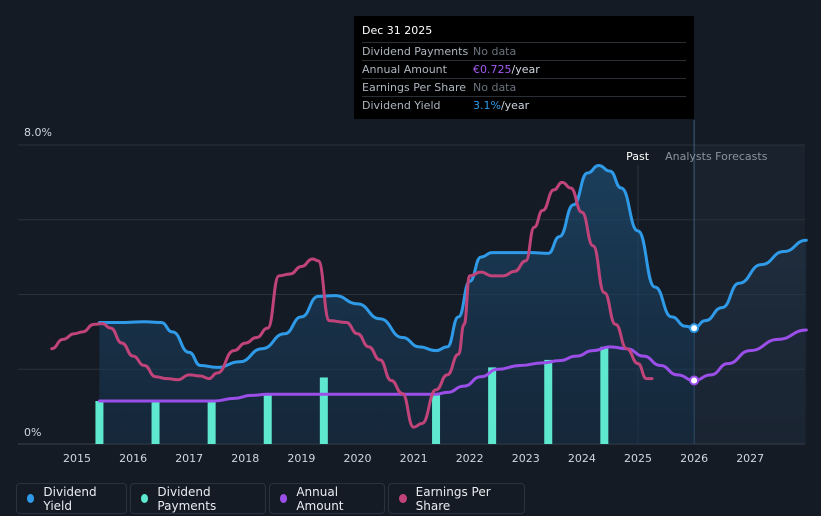 The image size is (821, 516). Describe the element at coordinates (358, 458) in the screenshot. I see `x-axis-tick-label: 2020` at that location.